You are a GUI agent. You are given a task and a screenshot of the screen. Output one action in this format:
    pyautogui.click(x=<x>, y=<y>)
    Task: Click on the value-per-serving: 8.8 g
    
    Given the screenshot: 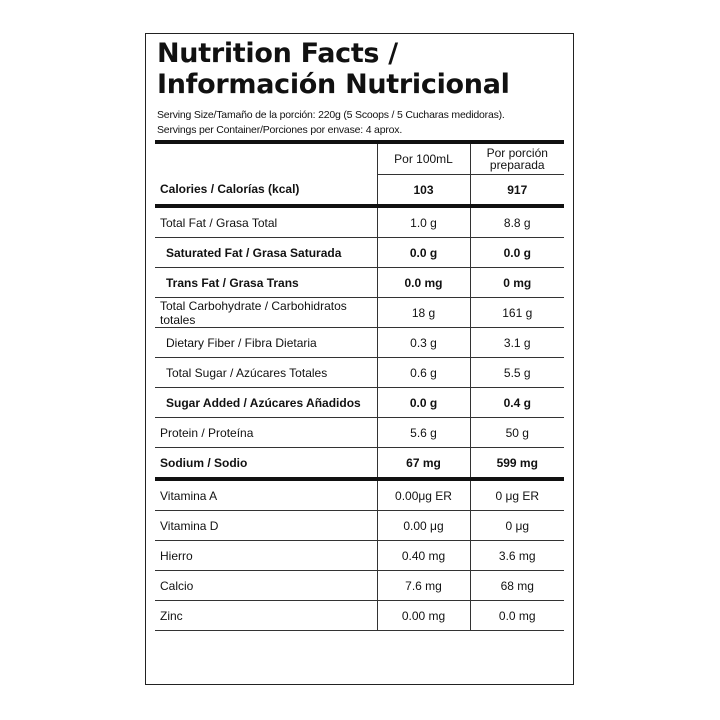 What is the action you would take?
    pyautogui.click(x=516, y=222)
    